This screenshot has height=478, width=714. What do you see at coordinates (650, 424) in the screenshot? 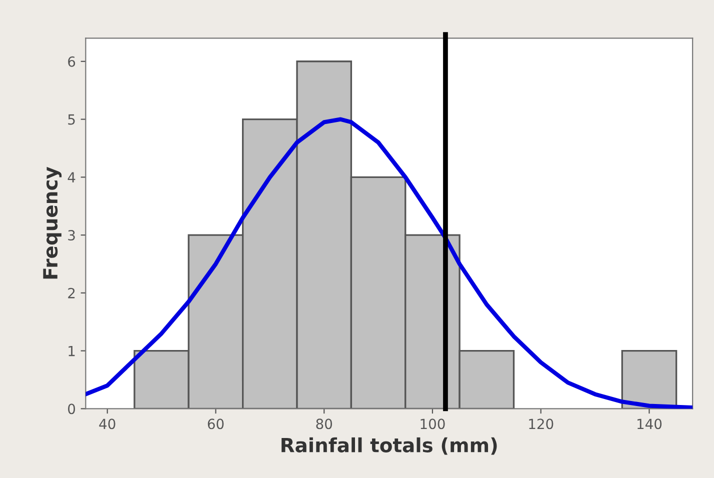
I see `x-tick-label: 140` at bounding box center [650, 424].